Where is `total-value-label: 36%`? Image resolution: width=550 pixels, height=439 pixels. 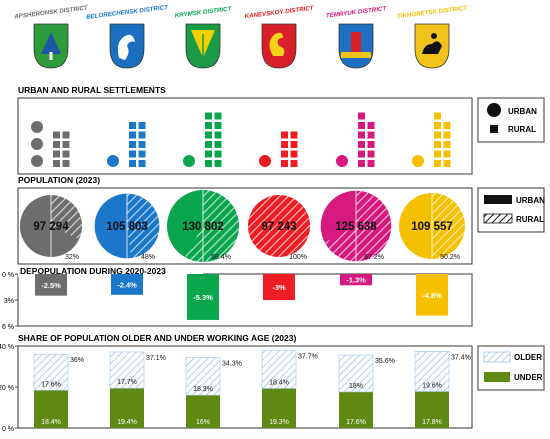
total-value-label: 36% is located at coordinates (77, 360).